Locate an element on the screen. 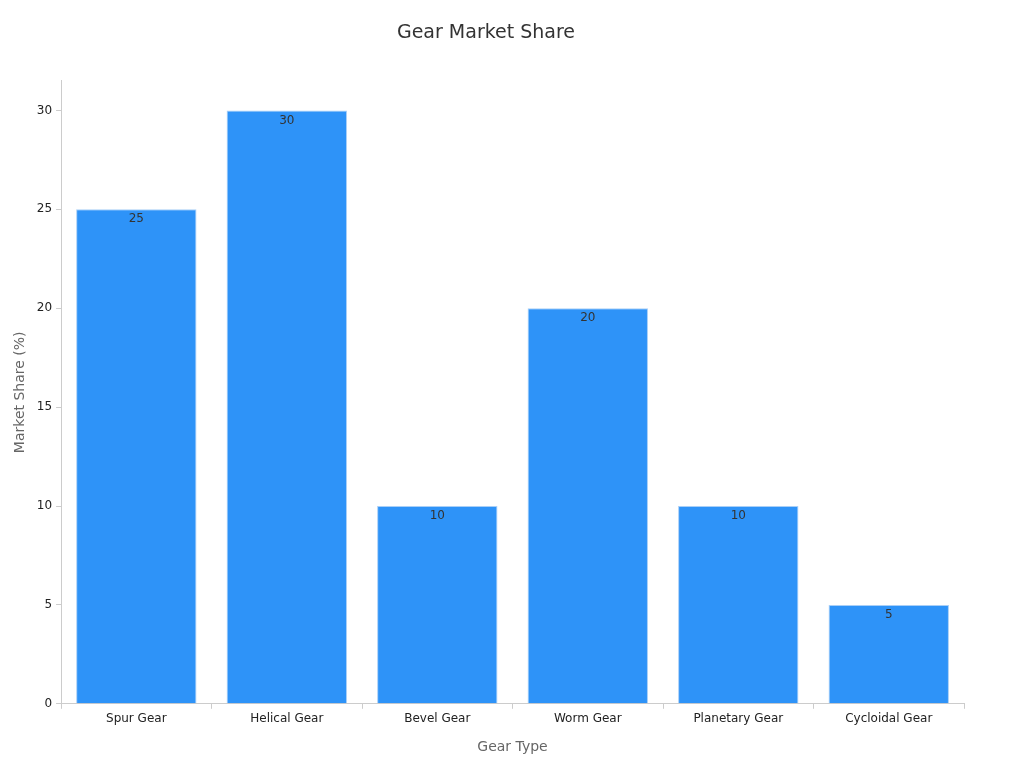  data-label: 20 is located at coordinates (588, 317).